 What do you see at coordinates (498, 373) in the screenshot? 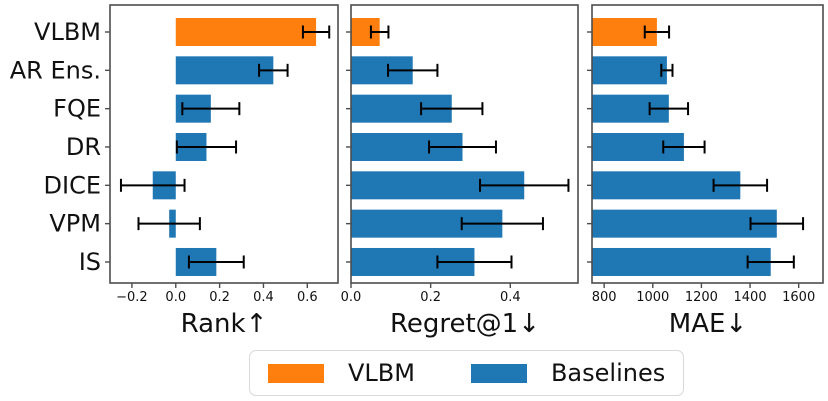
I see `legend-swatch-baselines` at bounding box center [498, 373].